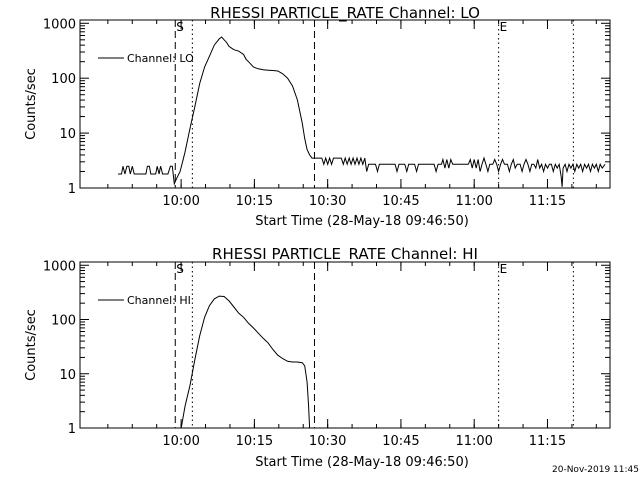  Describe the element at coordinates (31, 104) in the screenshot. I see `panel-1-y-axis-label: Counts/sec` at that location.